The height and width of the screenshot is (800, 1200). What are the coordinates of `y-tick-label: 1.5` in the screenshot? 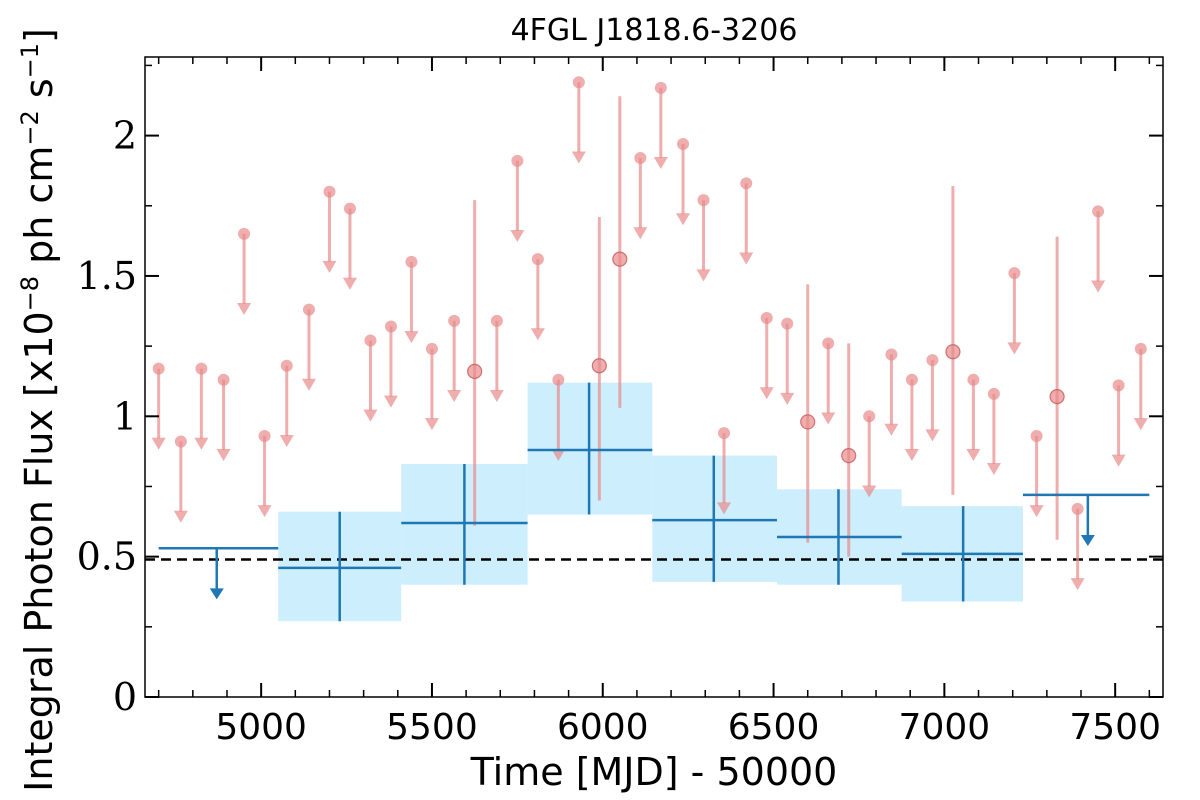 It's located at (107, 276).